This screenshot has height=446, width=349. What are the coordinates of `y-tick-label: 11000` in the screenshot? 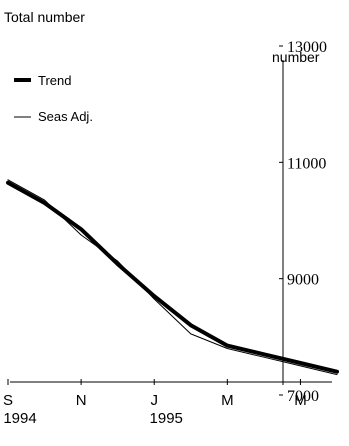 It's located at (306, 163).